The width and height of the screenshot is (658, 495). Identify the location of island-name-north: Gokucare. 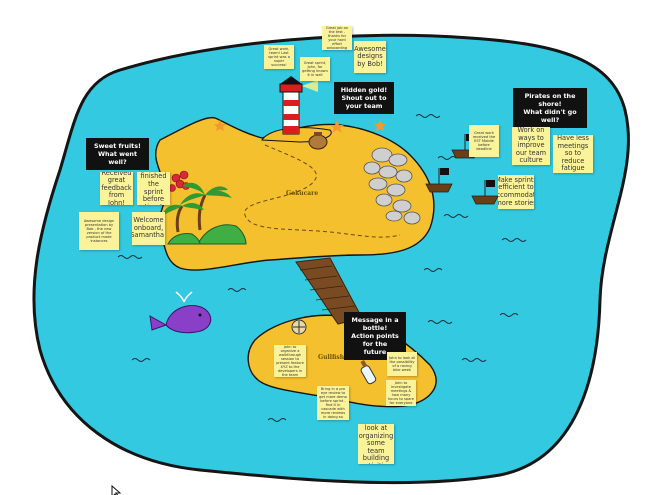
(302, 193).